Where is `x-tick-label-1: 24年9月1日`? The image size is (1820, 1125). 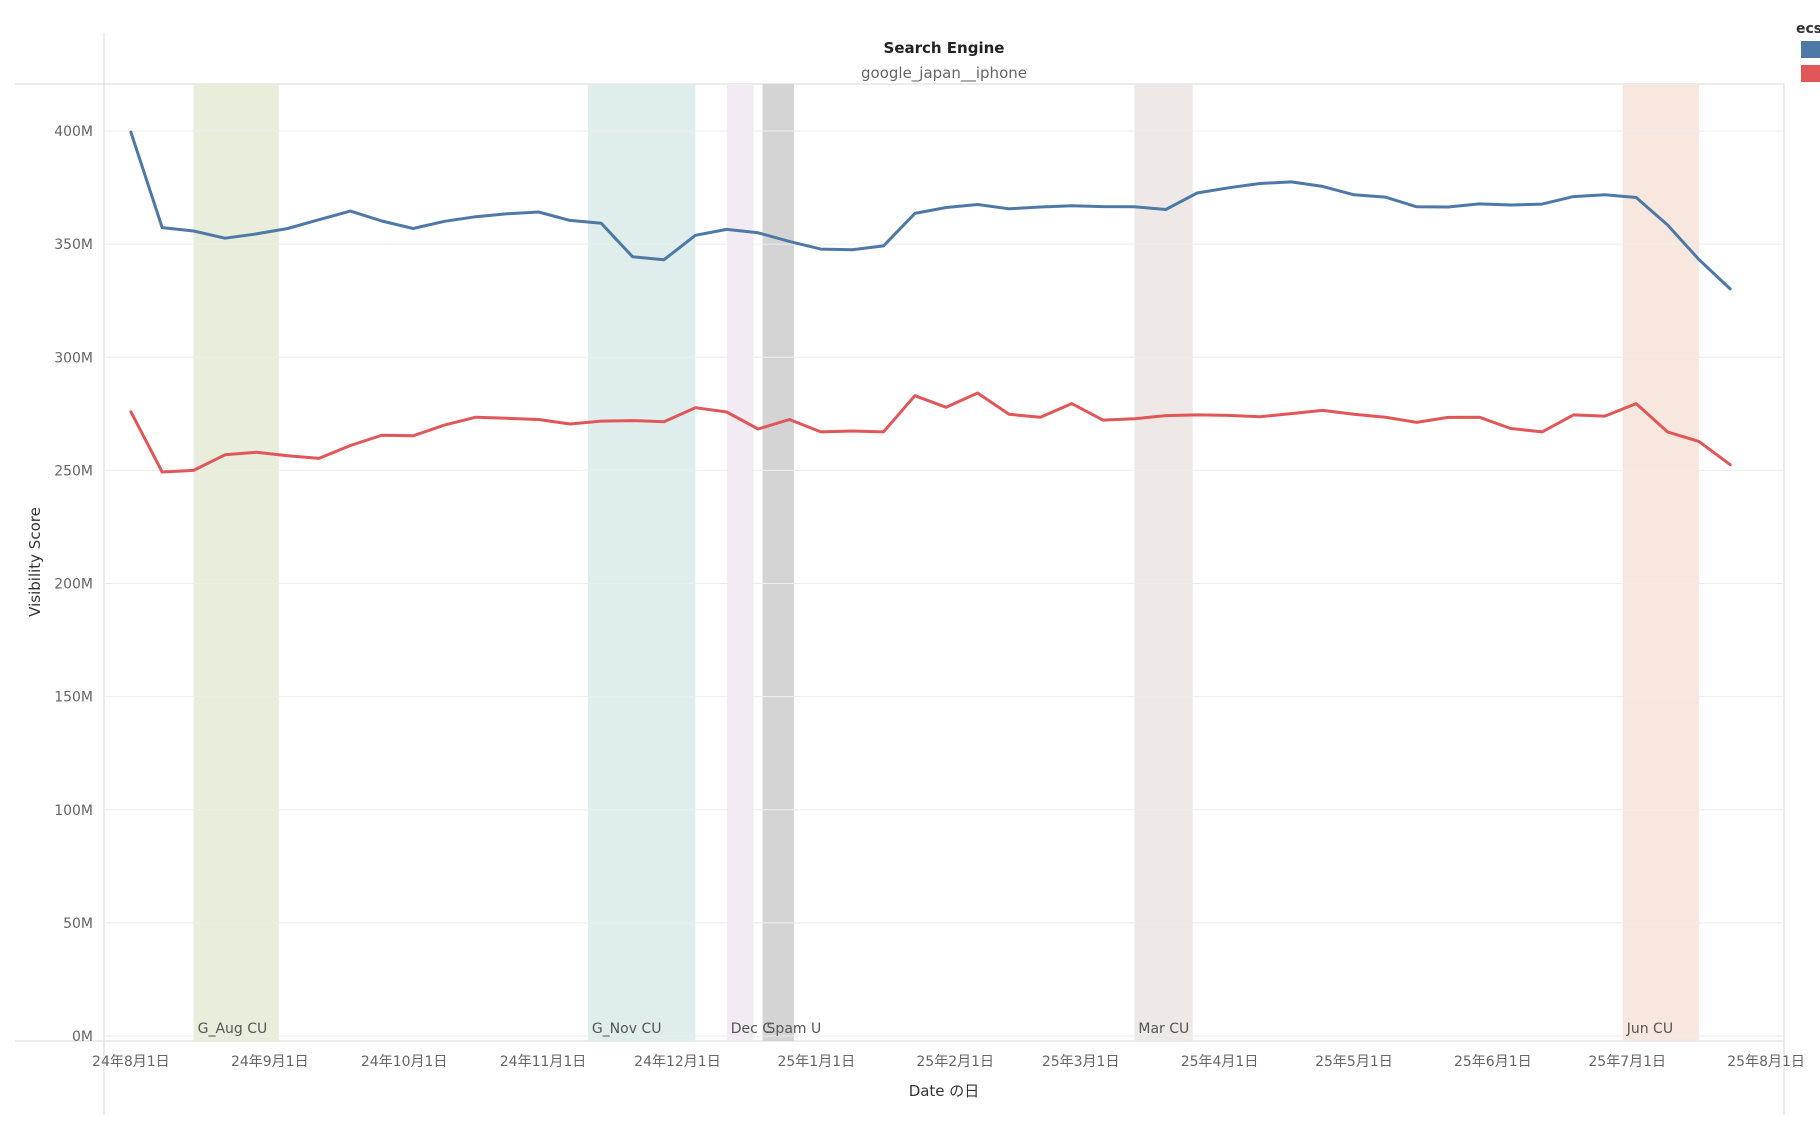
x-tick-label-1: 24年9月1日 is located at coordinates (270, 1062).